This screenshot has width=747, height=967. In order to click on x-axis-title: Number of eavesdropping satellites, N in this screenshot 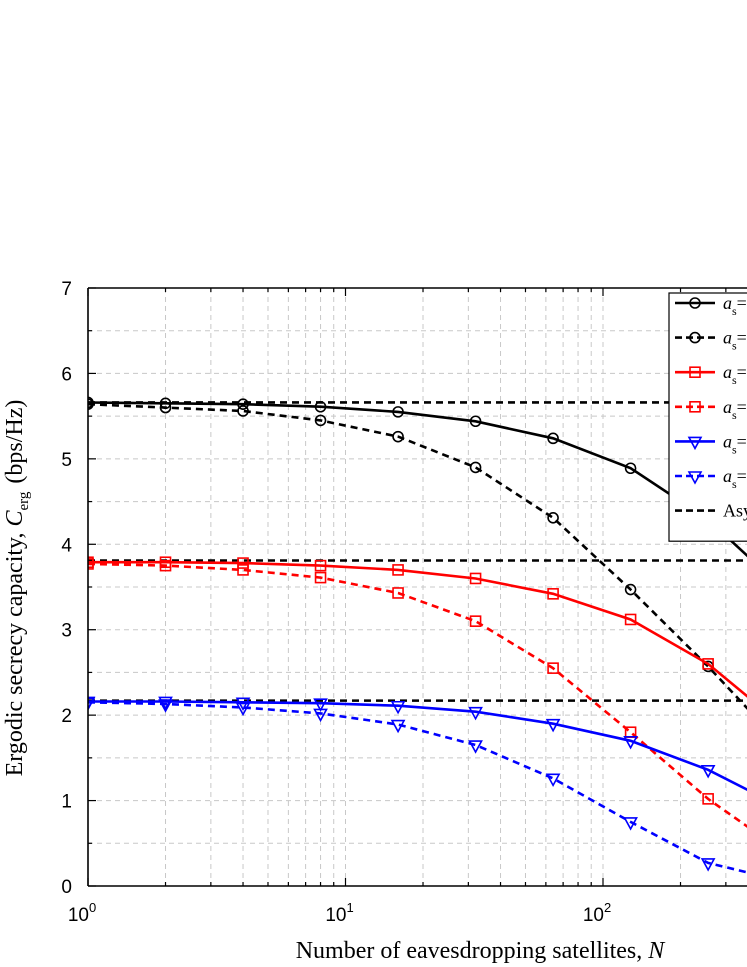, I will do `click(481, 951)`.